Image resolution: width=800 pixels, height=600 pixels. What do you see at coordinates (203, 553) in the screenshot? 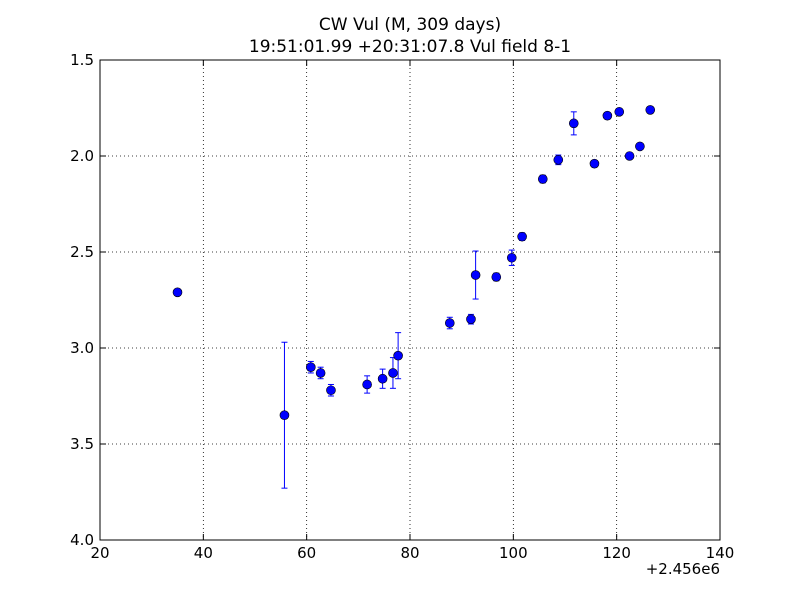
I see `x-tick-label: 40` at bounding box center [203, 553].